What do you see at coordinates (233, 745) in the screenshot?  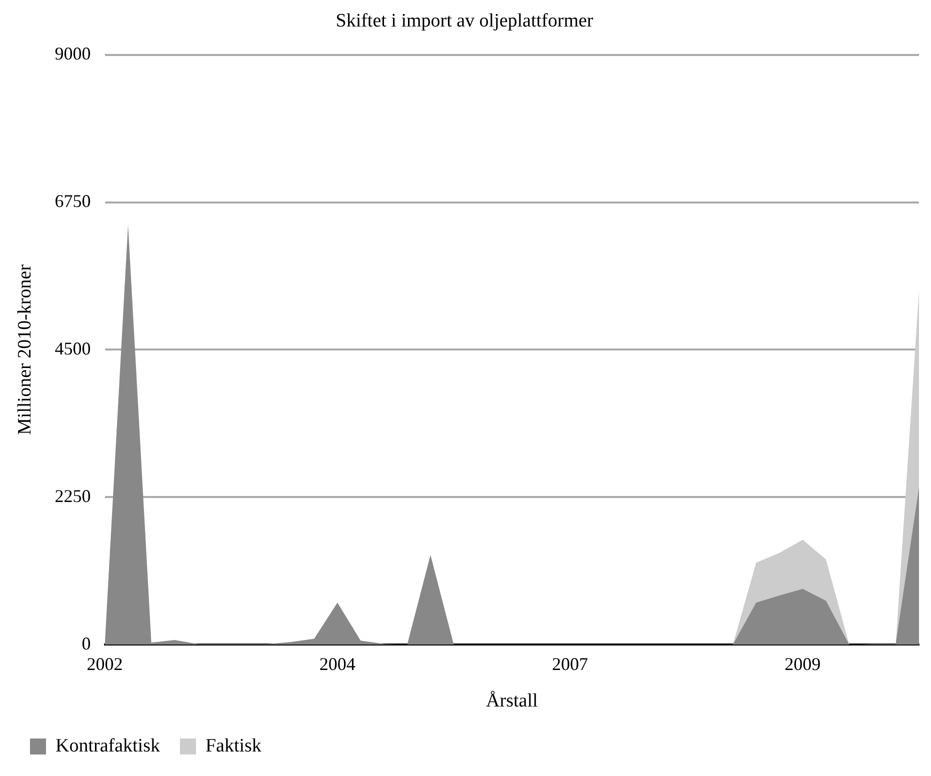 I see `legend-label: Faktisk` at bounding box center [233, 745].